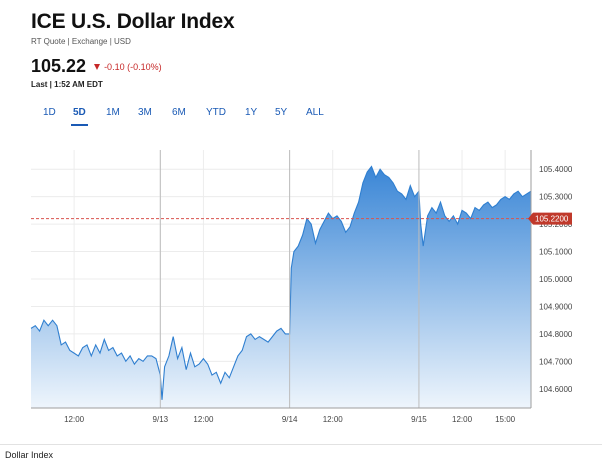 This screenshot has height=466, width=602. What do you see at coordinates (419, 419) in the screenshot?
I see `x-tick-label: 9/15` at bounding box center [419, 419].